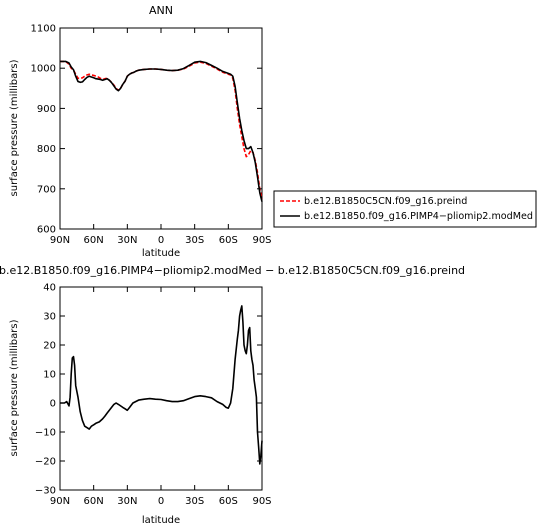 The height and width of the screenshot is (527, 540). I want to click on bottom-x-tick-label: 0, so click(161, 501).